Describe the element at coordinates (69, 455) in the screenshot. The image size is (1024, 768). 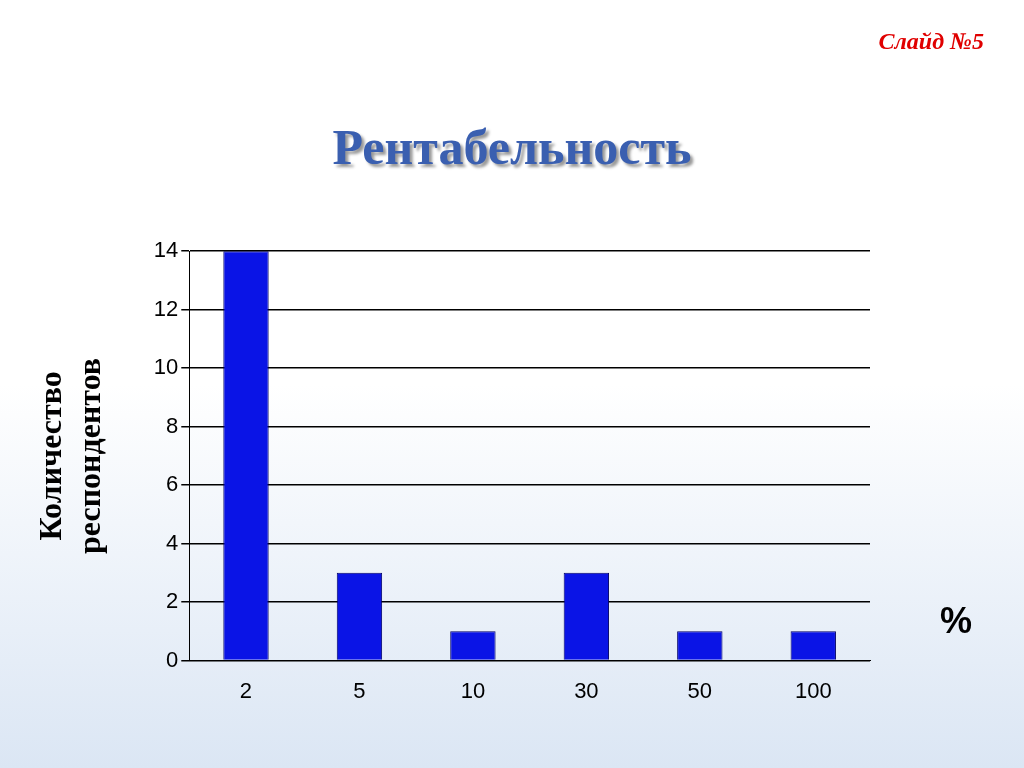
I see `y-axis-title: Количество респондентов` at that location.